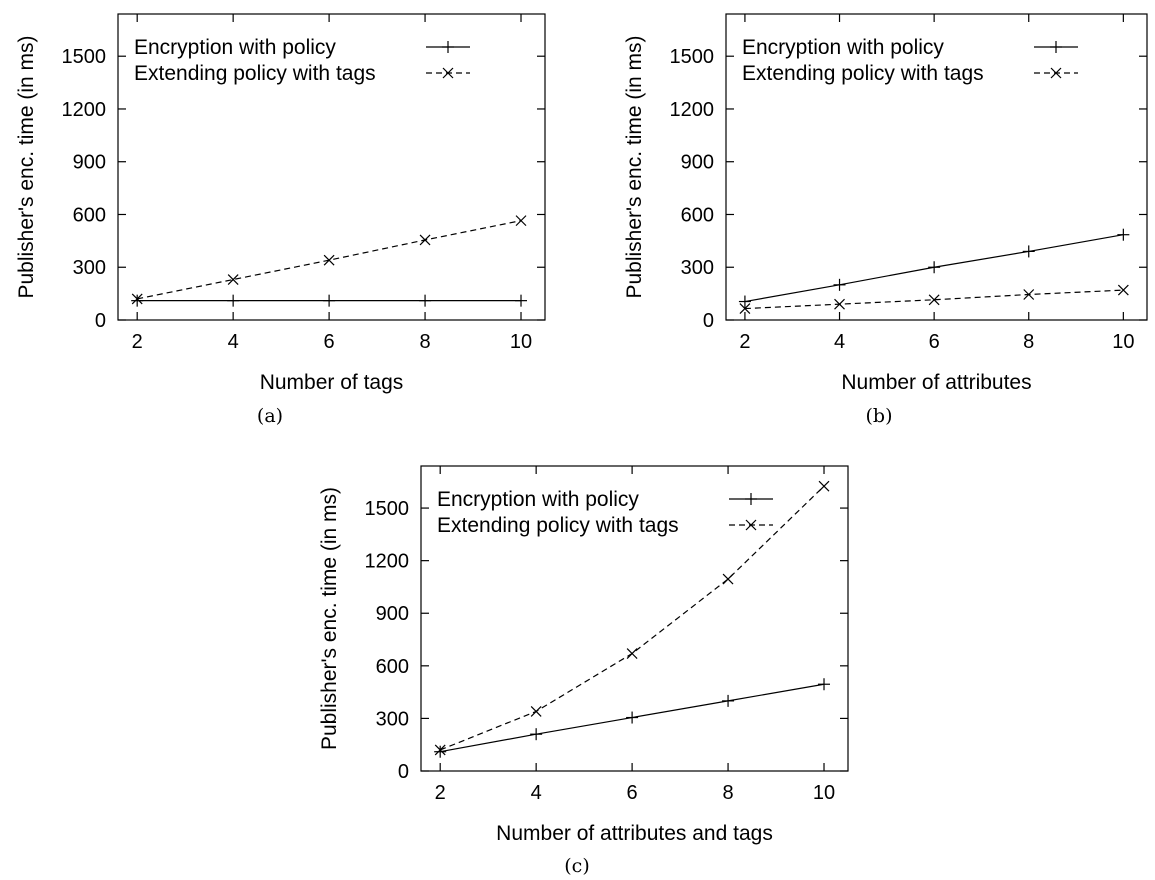  Describe the element at coordinates (936, 382) in the screenshot. I see `x-axis-label: Number of attributes` at that location.